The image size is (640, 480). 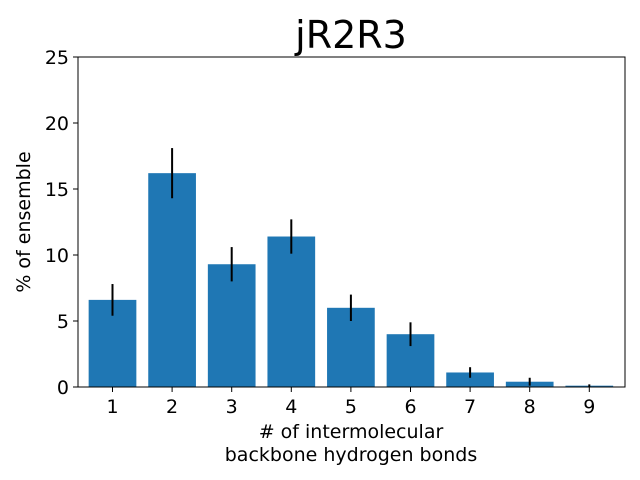 I want to click on x-tick-label-2: 2, so click(x=172, y=407).